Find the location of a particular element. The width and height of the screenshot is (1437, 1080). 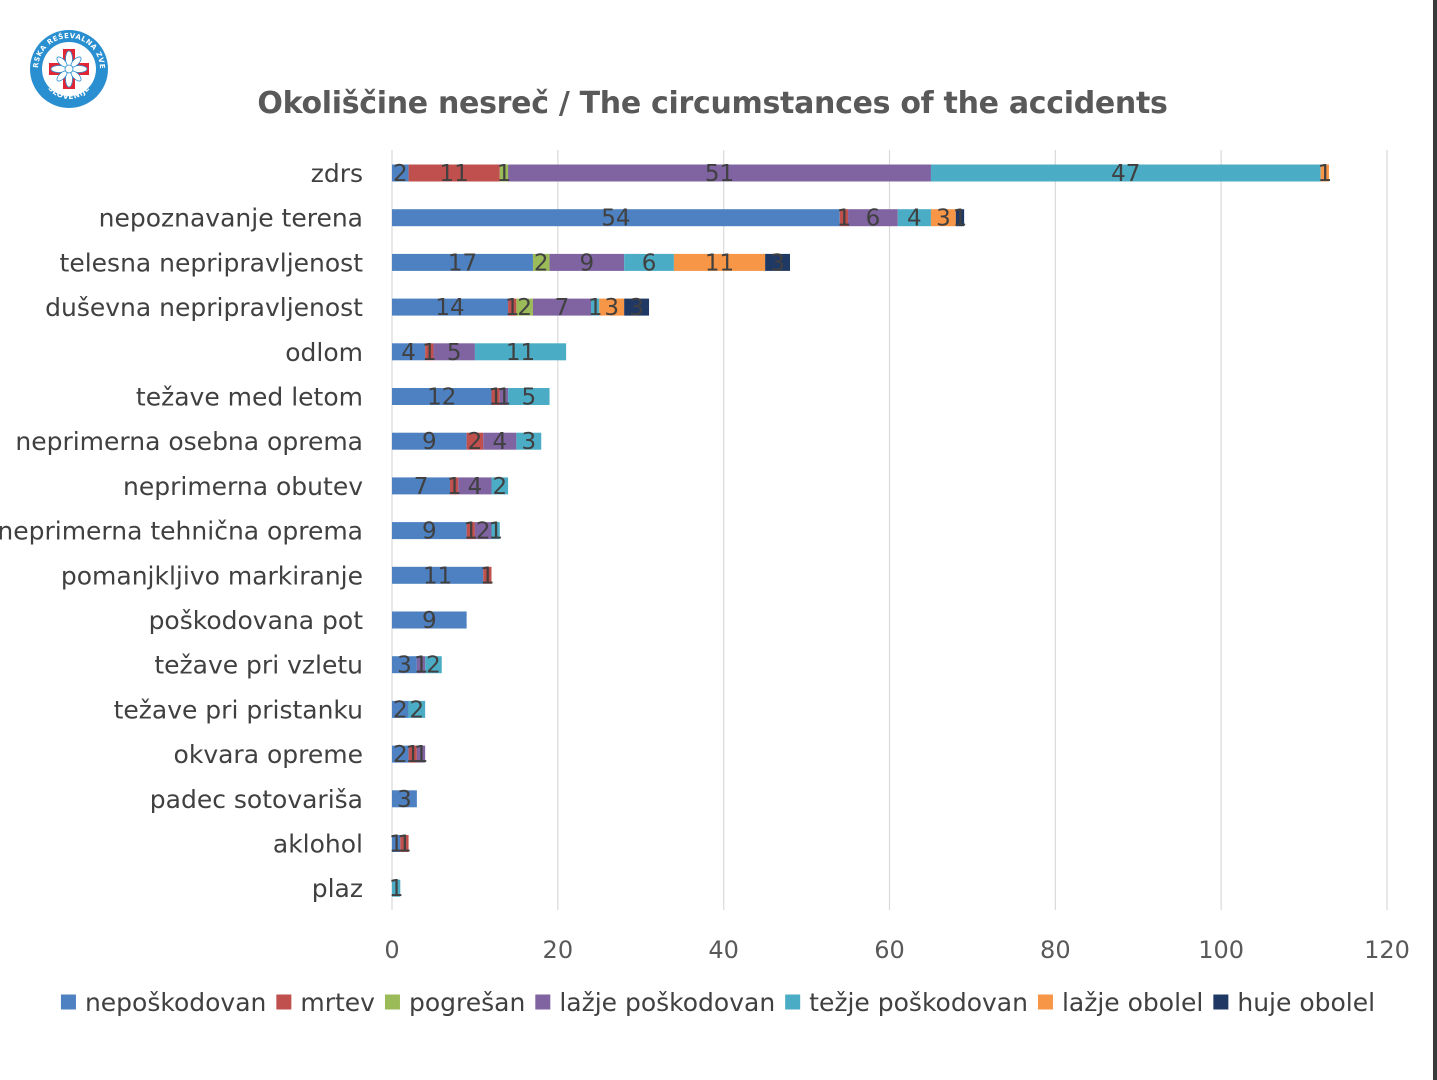

category-label: padec sotovariša is located at coordinates (256, 799).